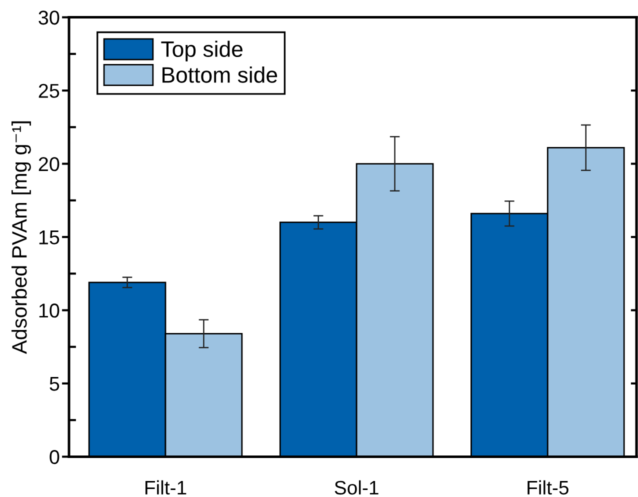 This screenshot has width=638, height=497. I want to click on y-tick-label: 10, so click(49, 311).